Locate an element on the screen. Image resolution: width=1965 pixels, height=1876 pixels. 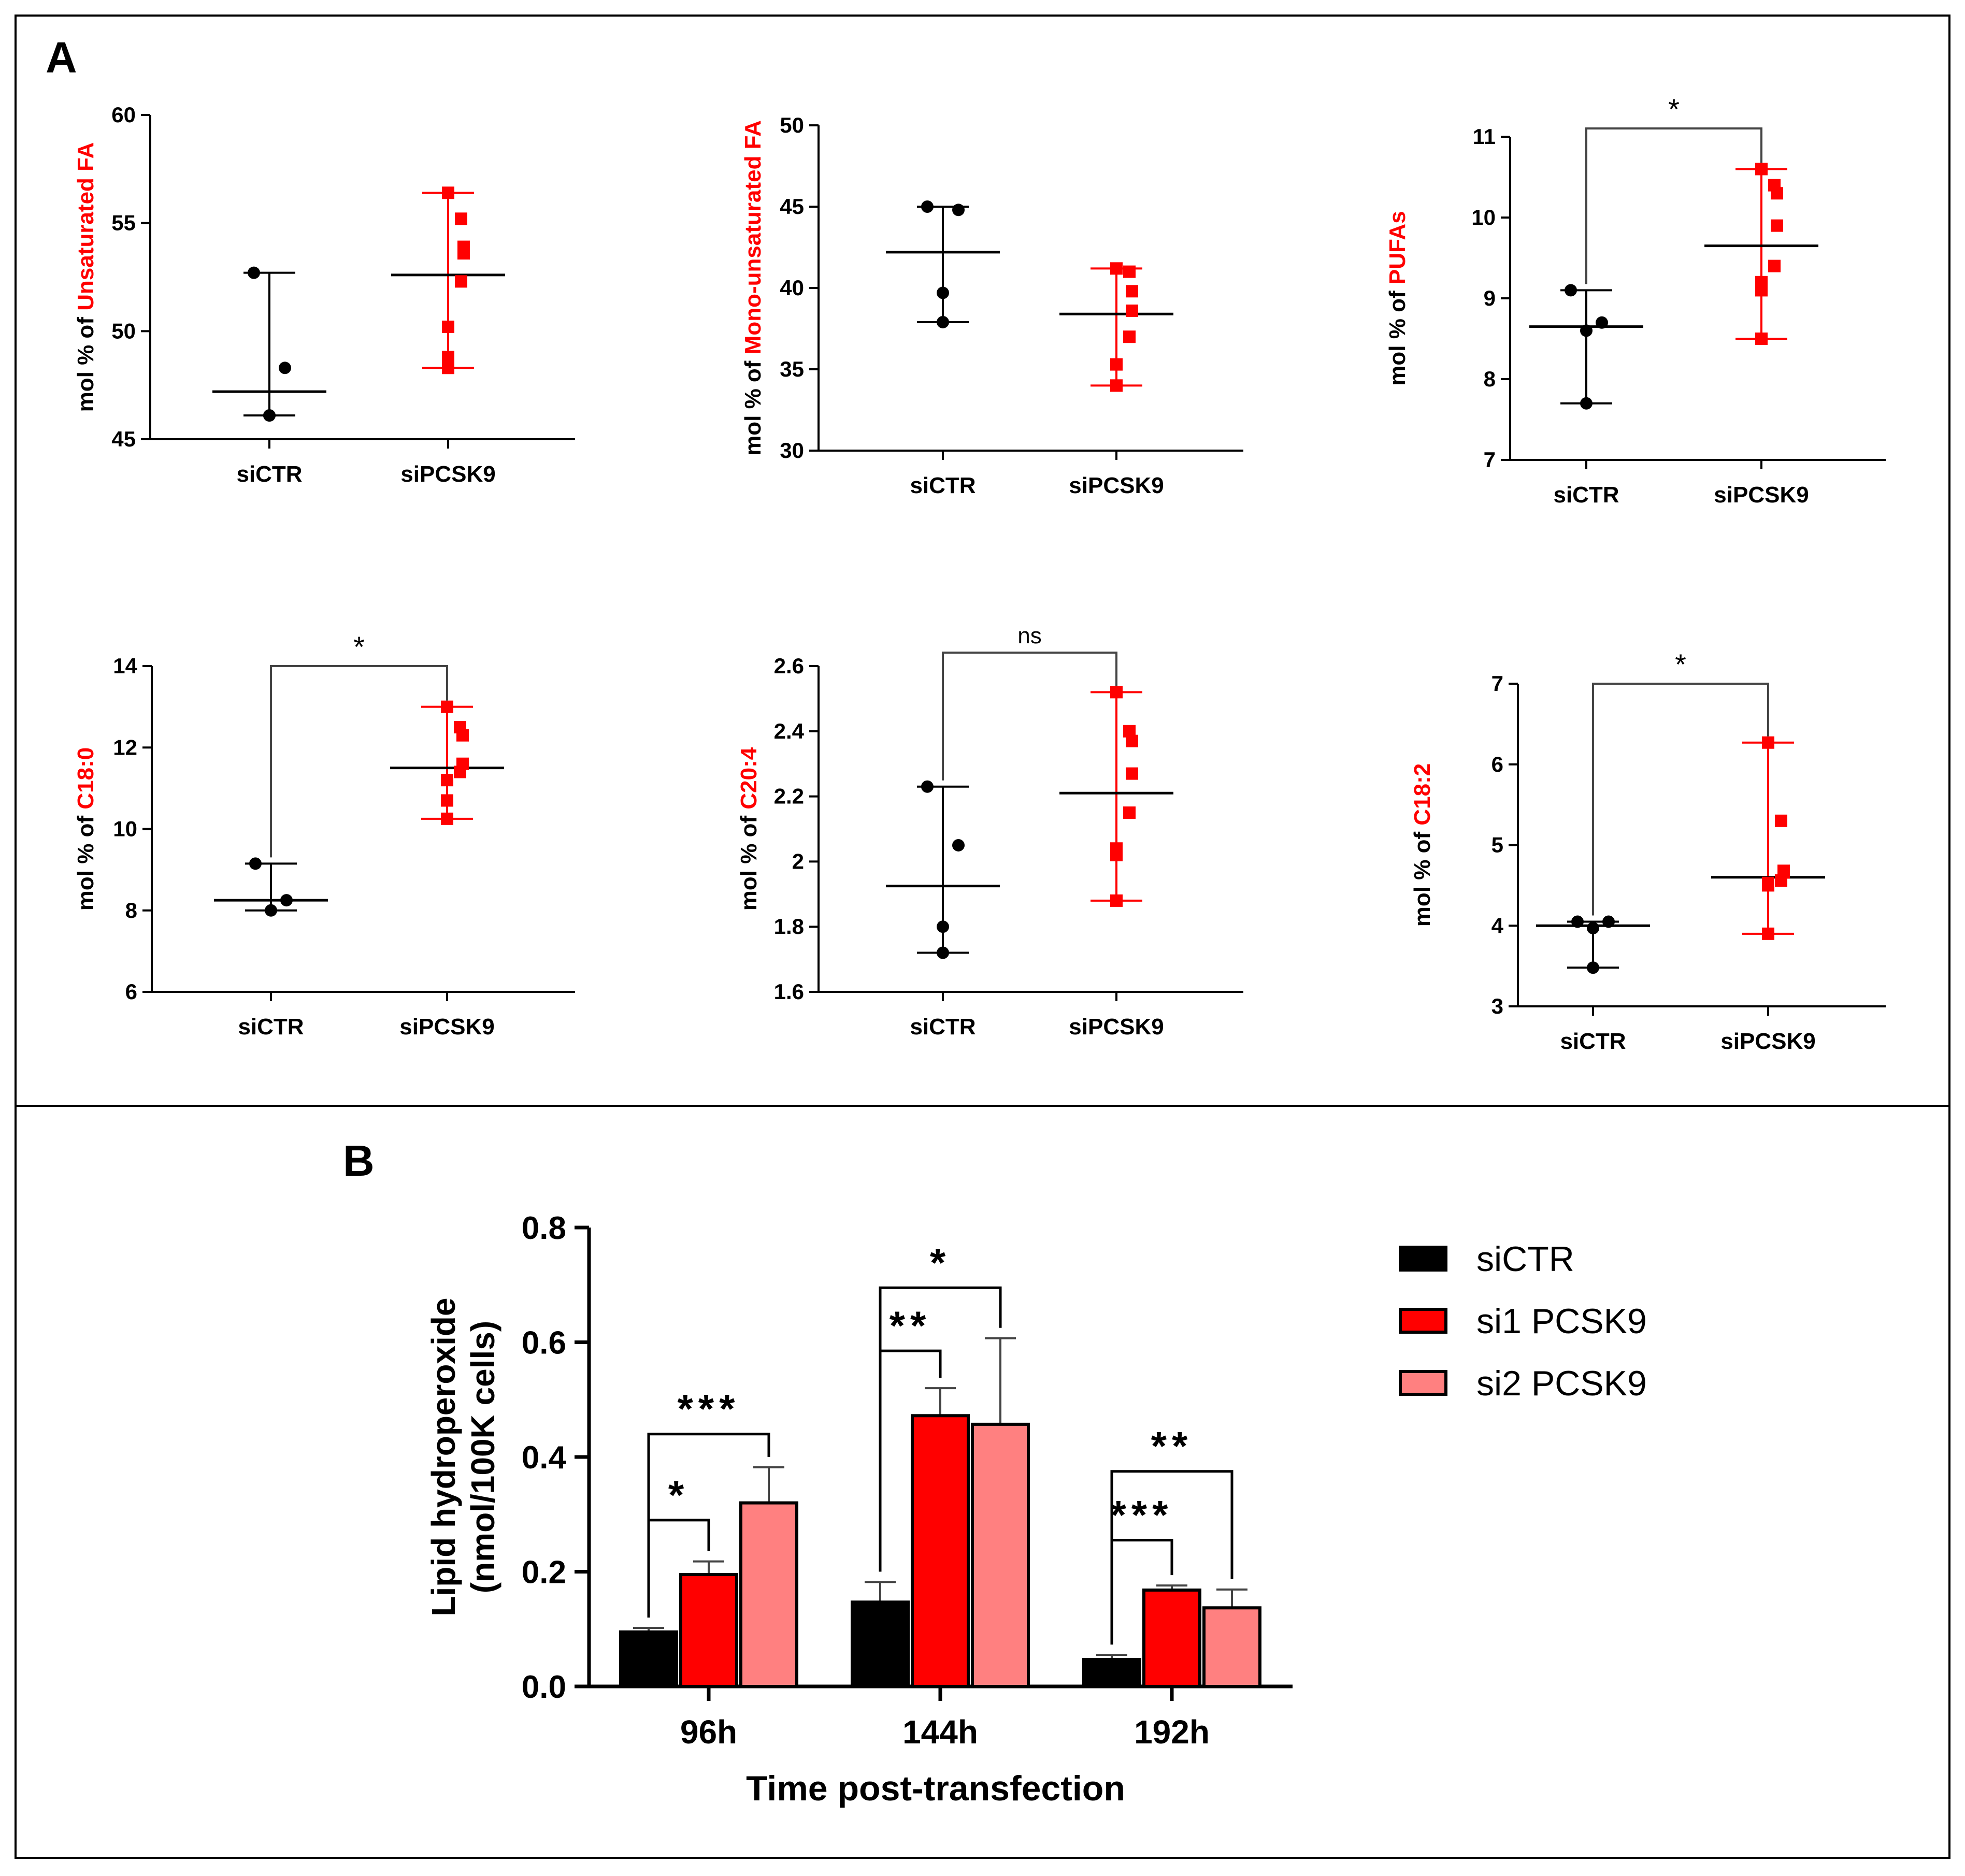
x-tick-label: 96h is located at coordinates (708, 1732).